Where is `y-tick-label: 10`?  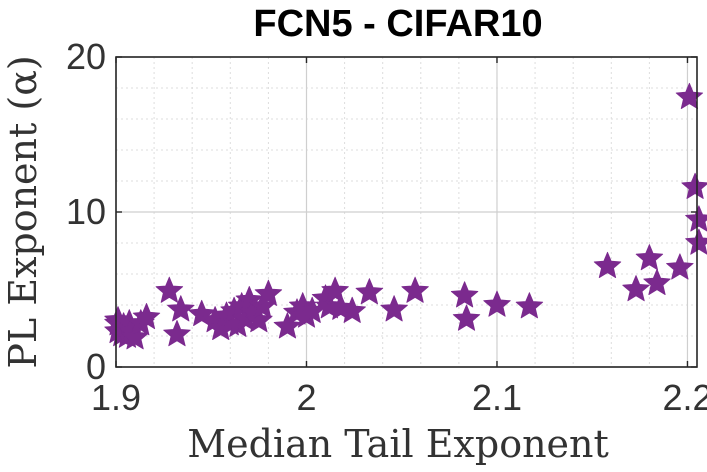
y-tick-label: 10 is located at coordinates (86, 211).